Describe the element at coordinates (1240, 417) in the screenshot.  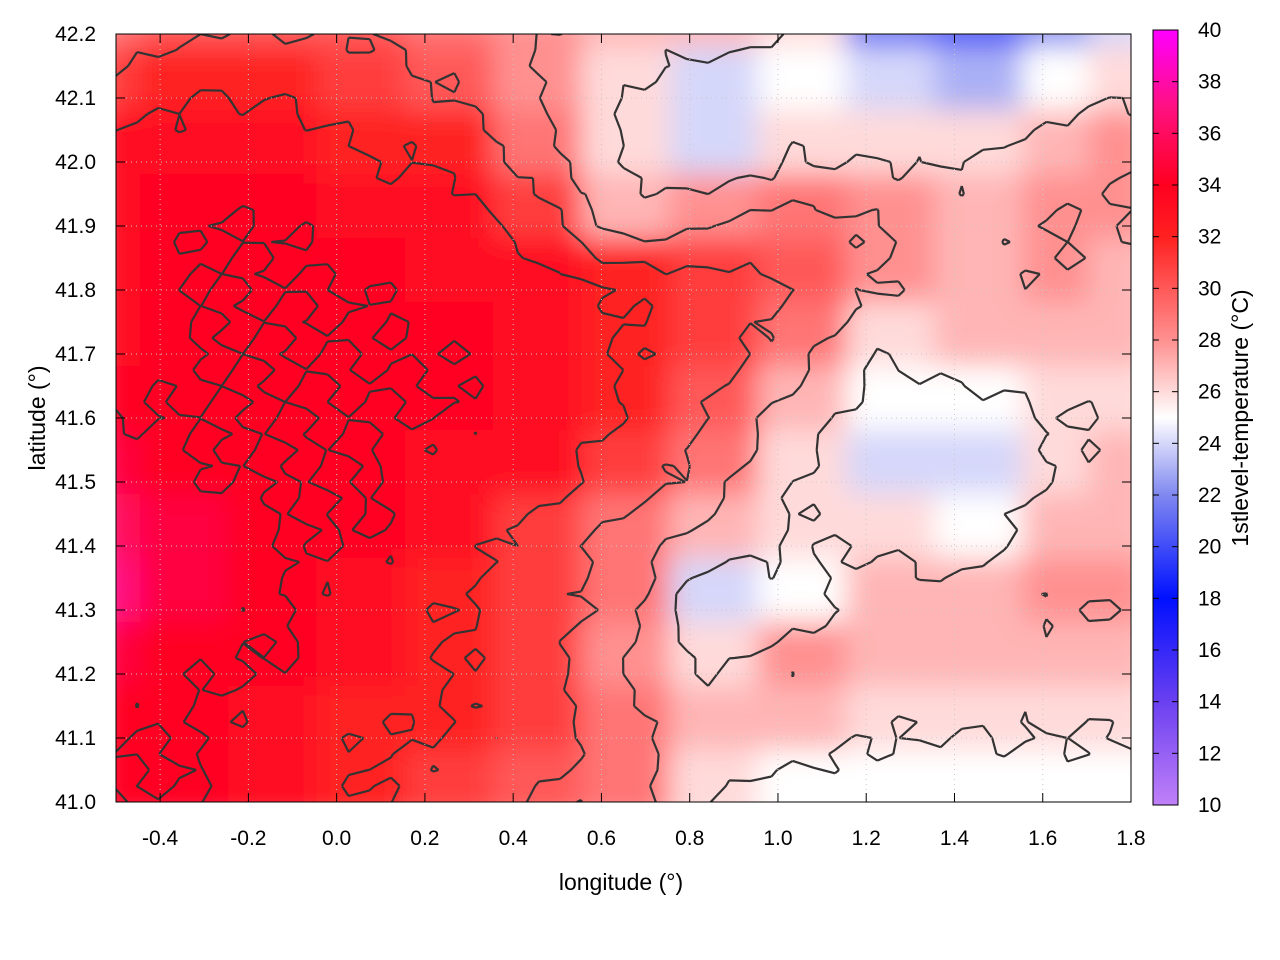
I see `colorbar-label: 1stlevel-temperature (°C)` at that location.